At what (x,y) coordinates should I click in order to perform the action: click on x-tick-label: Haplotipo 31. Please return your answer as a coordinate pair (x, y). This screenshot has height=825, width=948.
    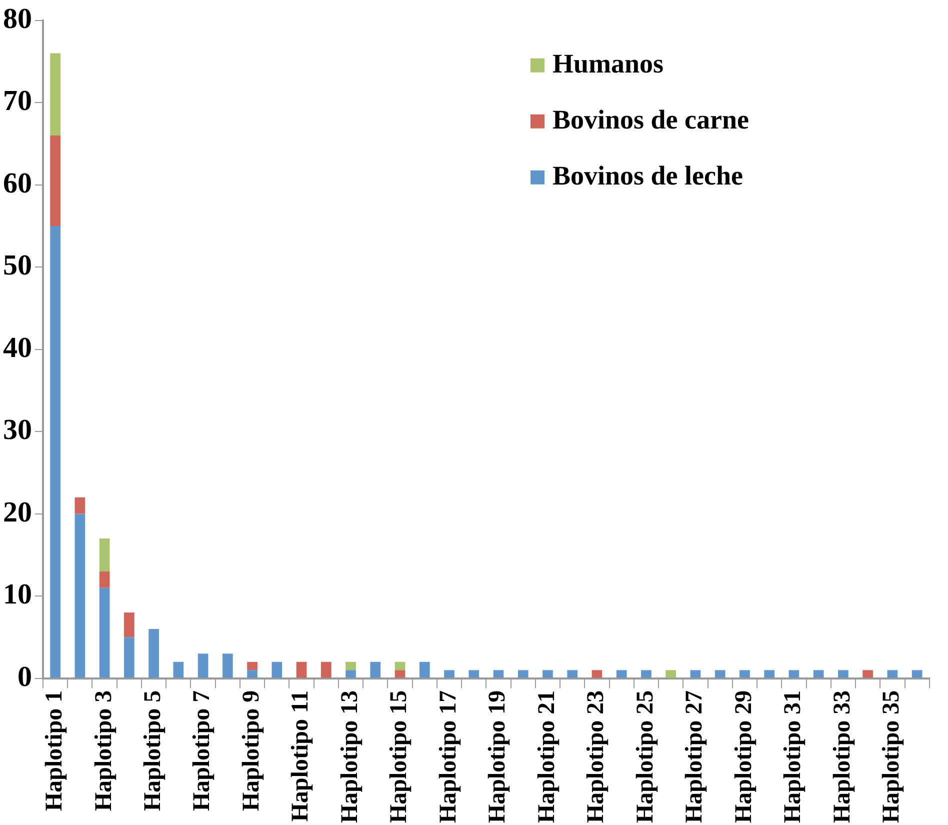
    Looking at the image, I should click on (793, 757).